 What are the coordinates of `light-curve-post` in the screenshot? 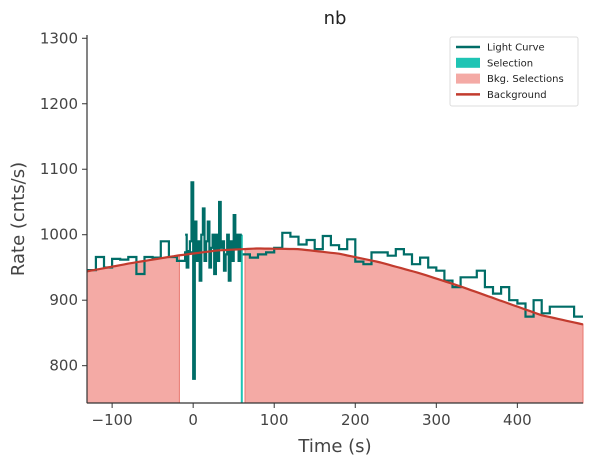 It's located at (412, 274).